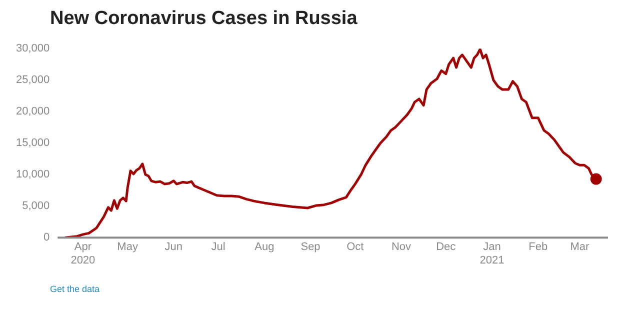 The height and width of the screenshot is (314, 632). Describe the element at coordinates (580, 247) in the screenshot. I see `x-tick-label: Mar` at that location.